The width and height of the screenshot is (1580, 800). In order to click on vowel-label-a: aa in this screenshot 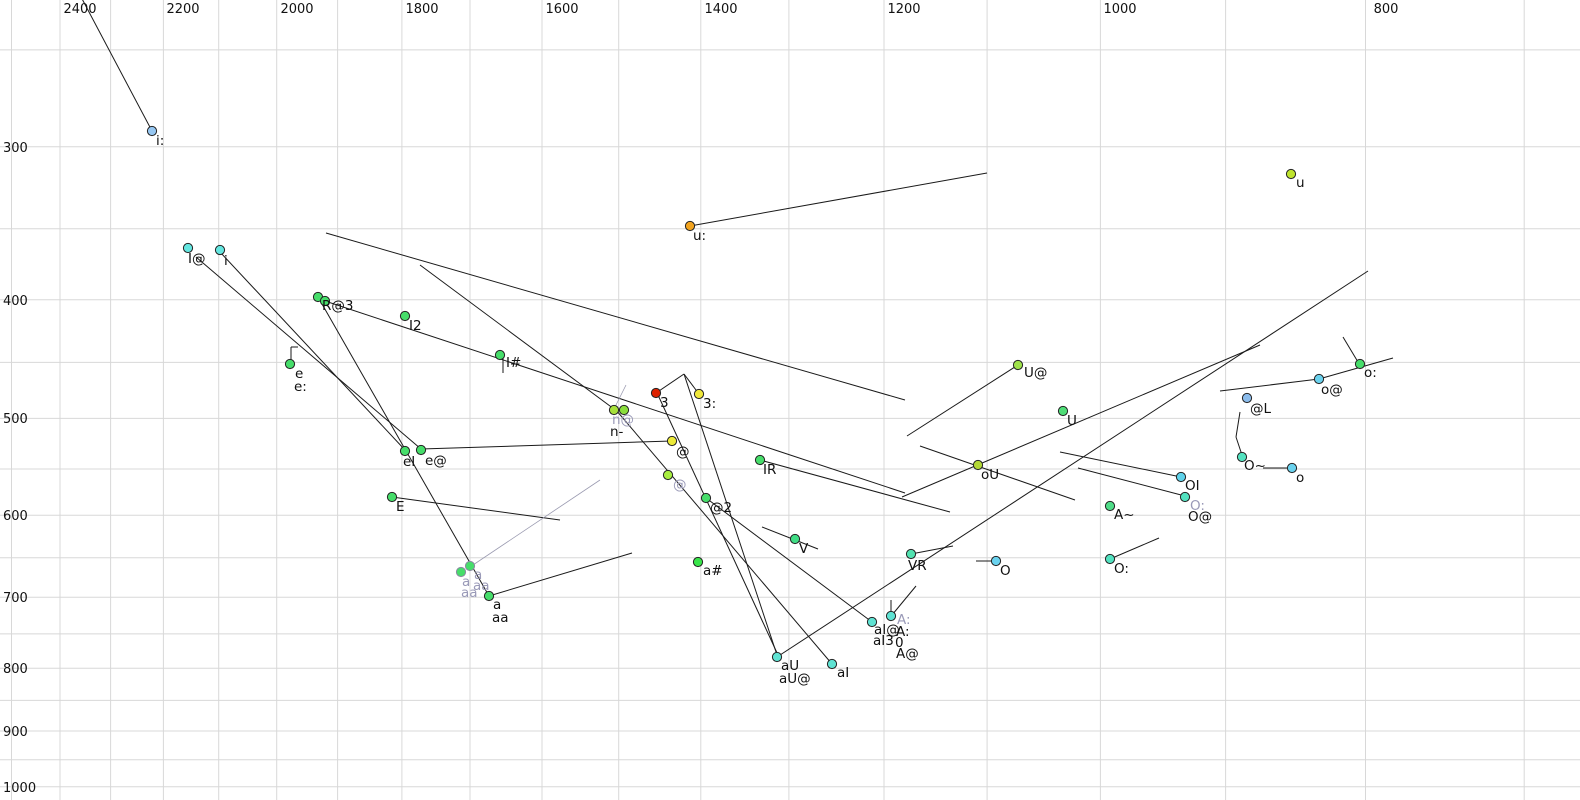, I will do `click(500, 618)`.